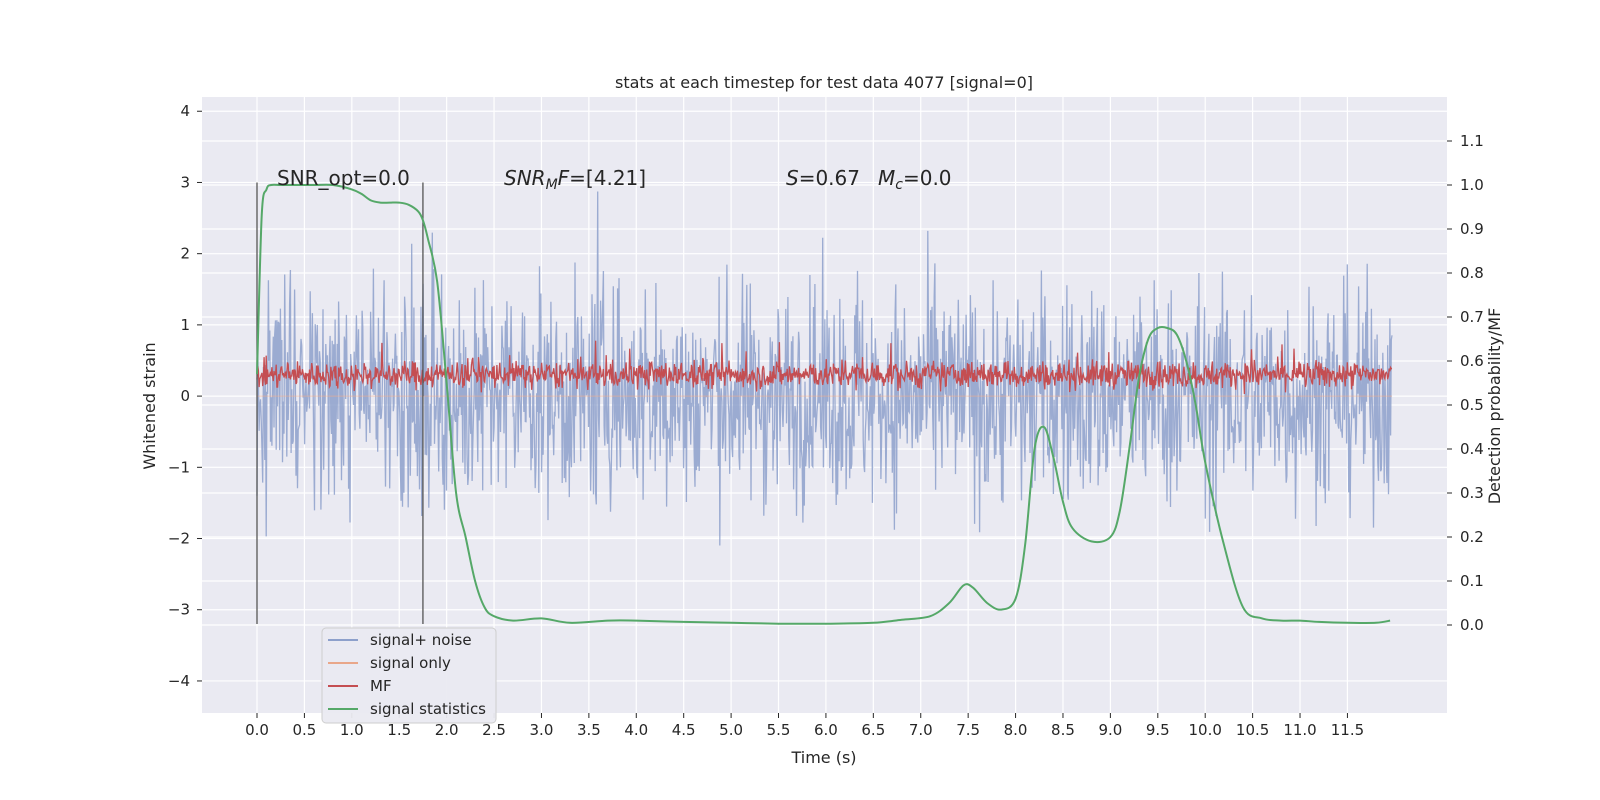  What do you see at coordinates (1472, 361) in the screenshot?
I see `y-right-tick-label: 0.6` at bounding box center [1472, 361].